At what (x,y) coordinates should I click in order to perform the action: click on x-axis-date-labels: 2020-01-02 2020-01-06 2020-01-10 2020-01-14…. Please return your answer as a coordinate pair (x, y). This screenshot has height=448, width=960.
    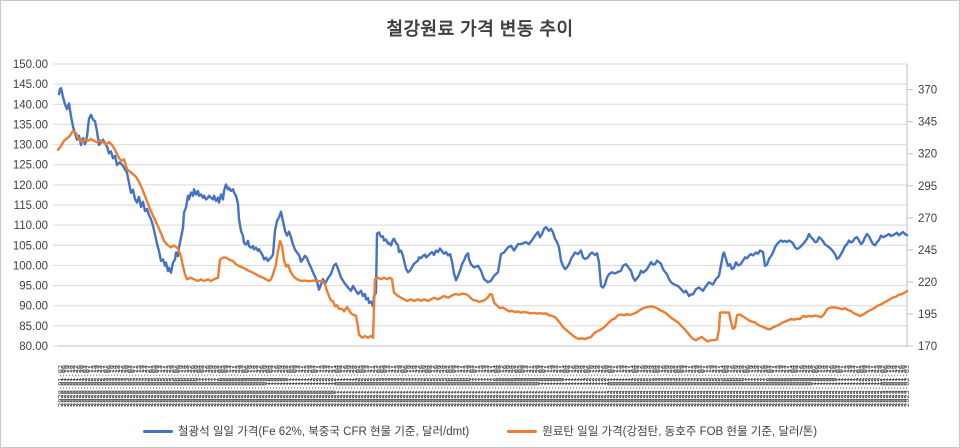
    Looking at the image, I should click on (480, 379).